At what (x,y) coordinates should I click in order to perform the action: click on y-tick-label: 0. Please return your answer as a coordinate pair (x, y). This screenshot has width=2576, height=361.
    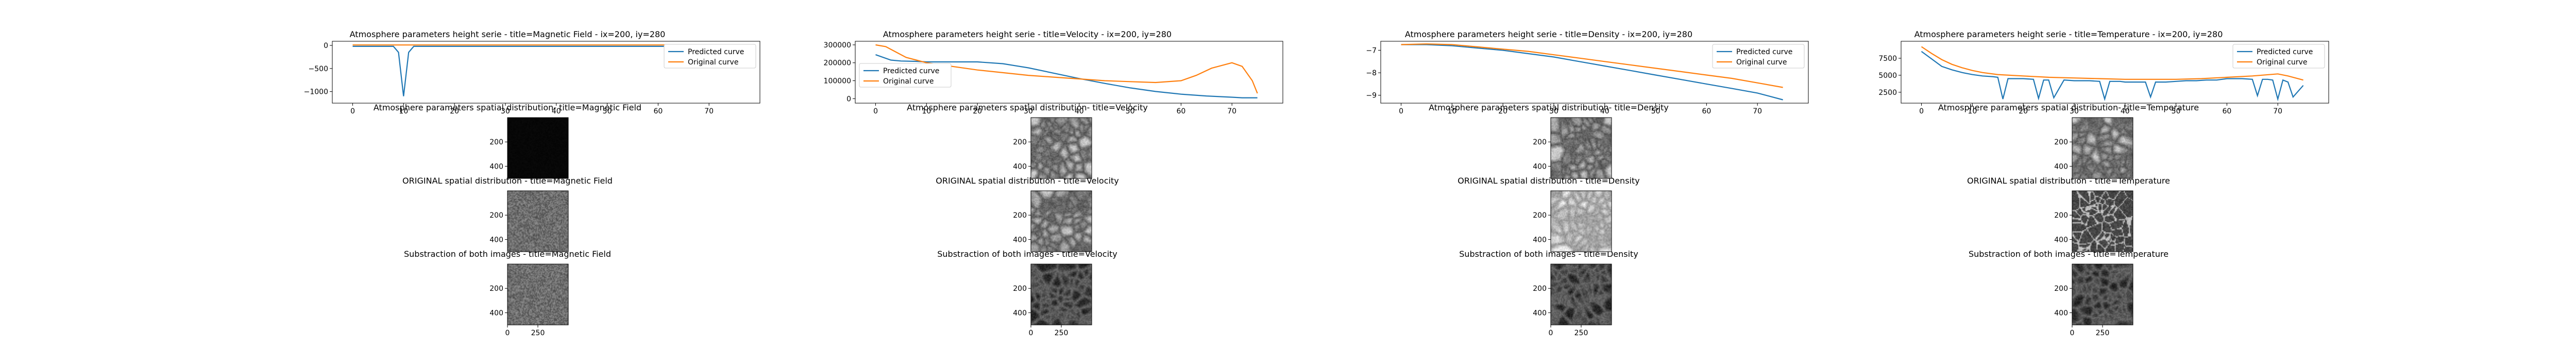
    Looking at the image, I should click on (326, 46).